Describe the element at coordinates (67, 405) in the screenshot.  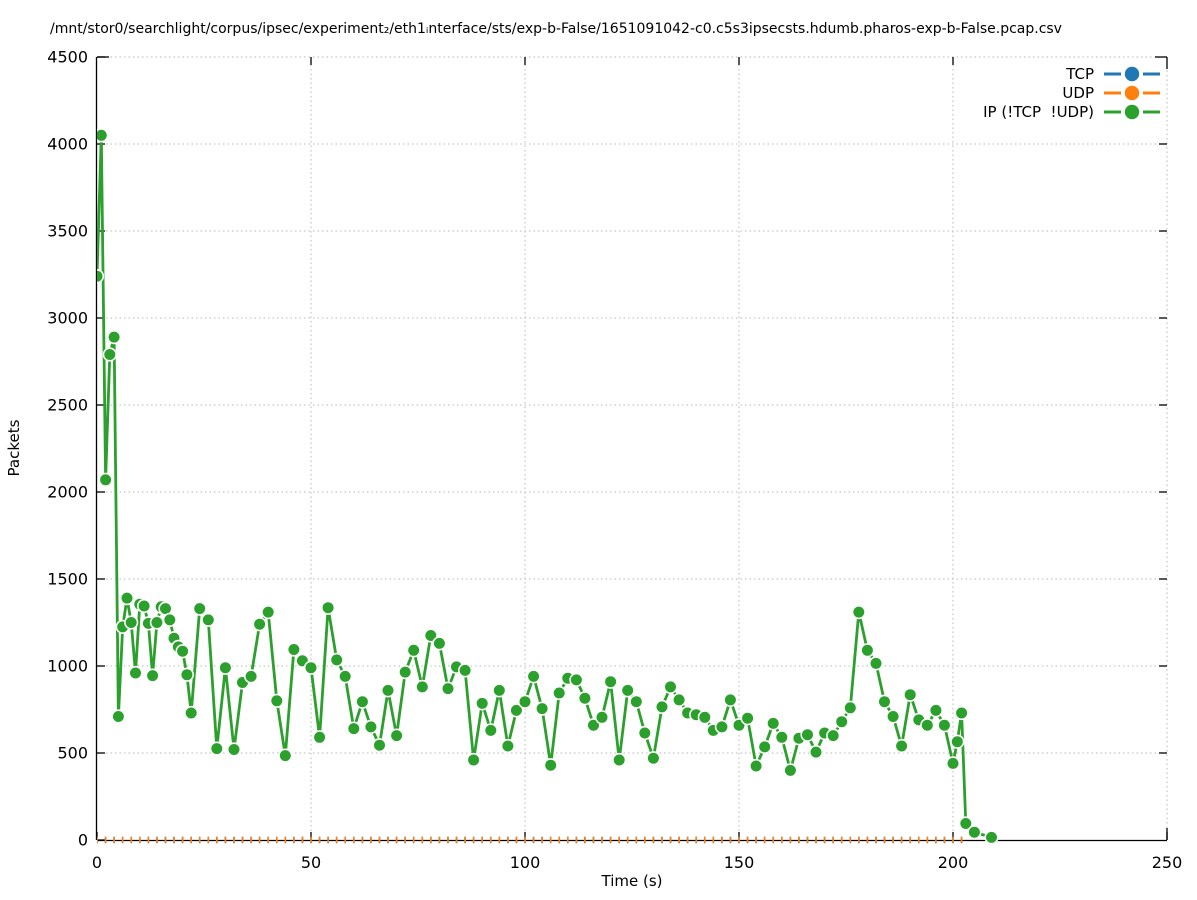
I see `y-tick-label: 2500` at that location.